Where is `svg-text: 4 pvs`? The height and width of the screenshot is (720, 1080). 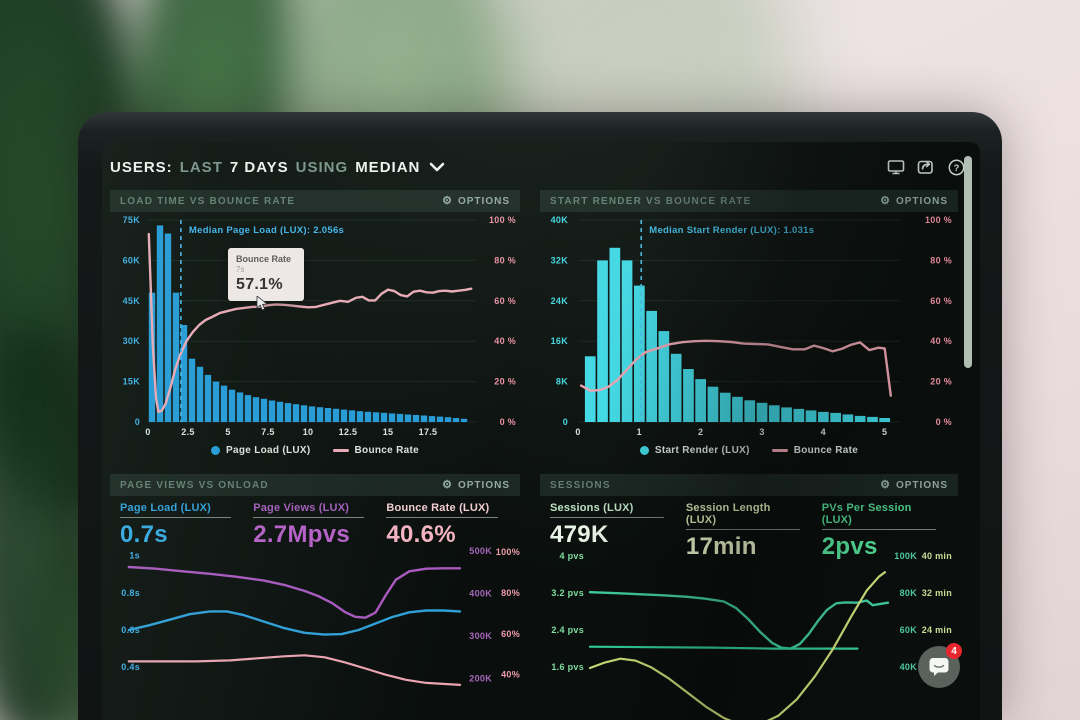
svg-text: 4 pvs is located at coordinates (571, 556).